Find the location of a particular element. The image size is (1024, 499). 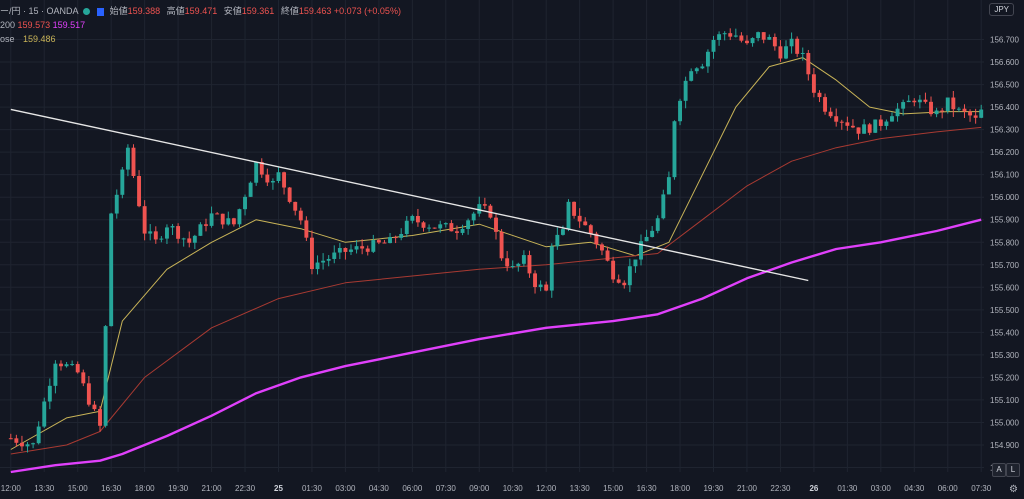

price-tick-label: 155.800 is located at coordinates (1004, 242).